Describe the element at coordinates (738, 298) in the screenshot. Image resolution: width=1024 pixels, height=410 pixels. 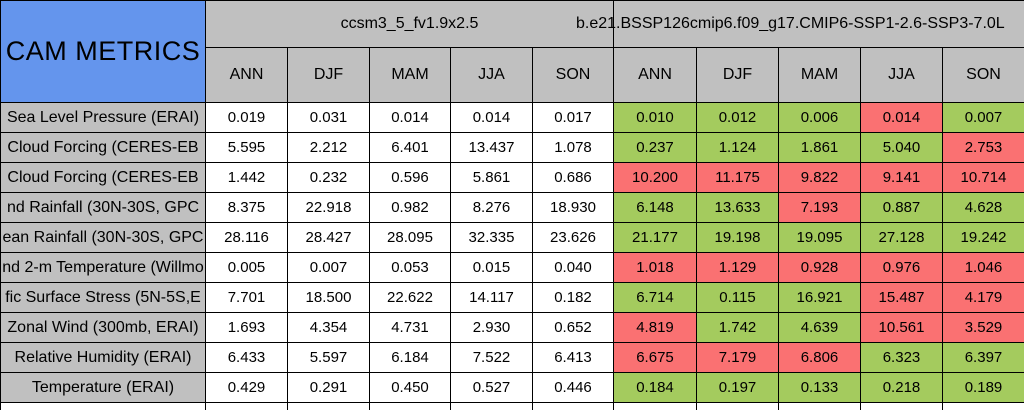
I see `metric-status-cell: 0.115` at that location.